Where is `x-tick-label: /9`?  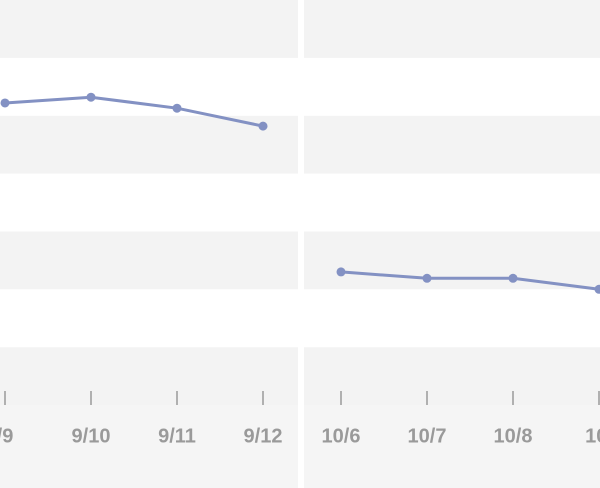 x-tick-label: /9 is located at coordinates (6, 436).